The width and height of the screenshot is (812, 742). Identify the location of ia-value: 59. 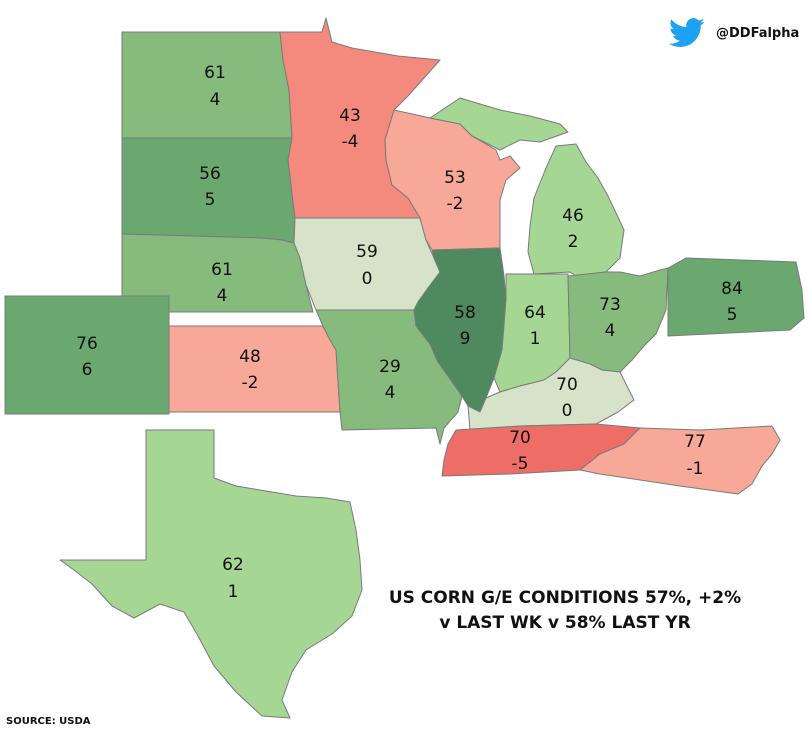
(367, 252).